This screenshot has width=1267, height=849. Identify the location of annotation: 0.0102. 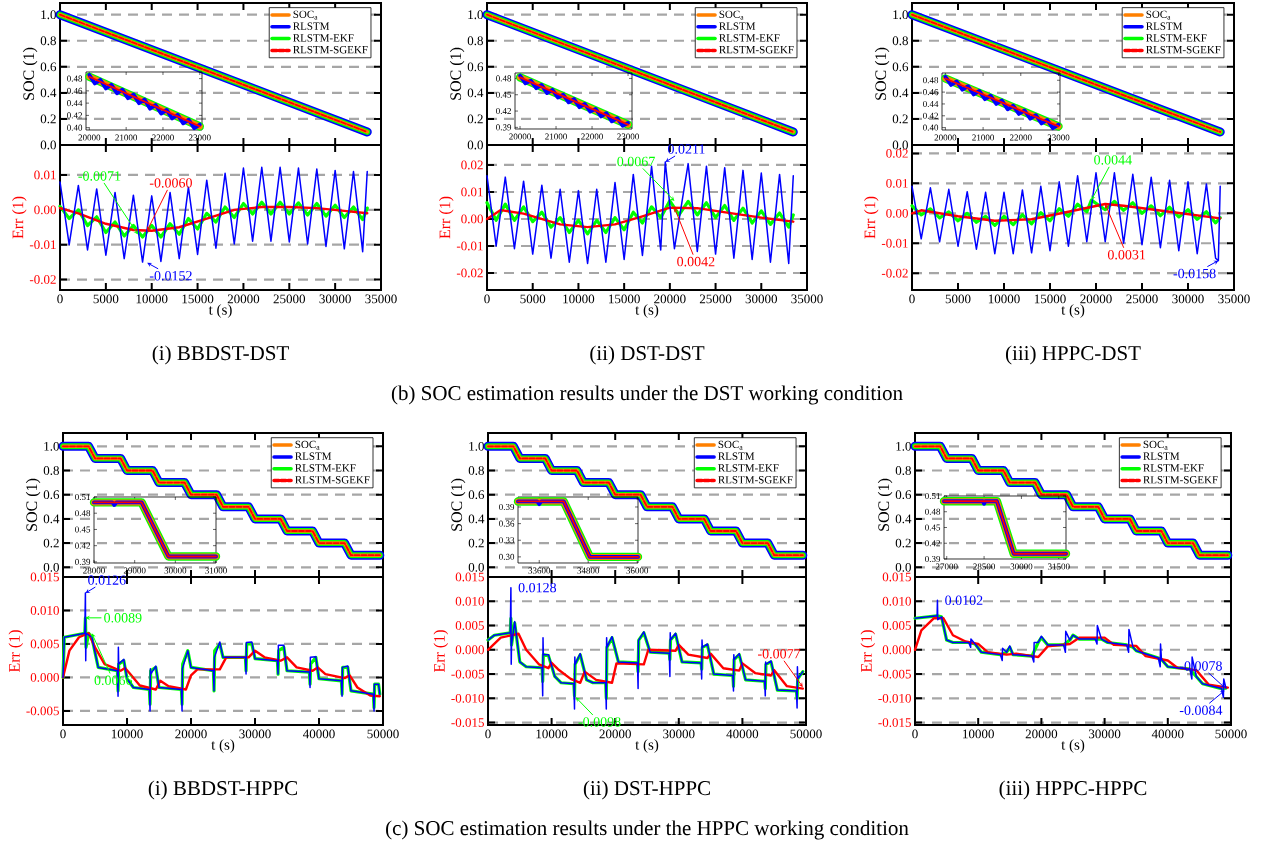
(964, 600).